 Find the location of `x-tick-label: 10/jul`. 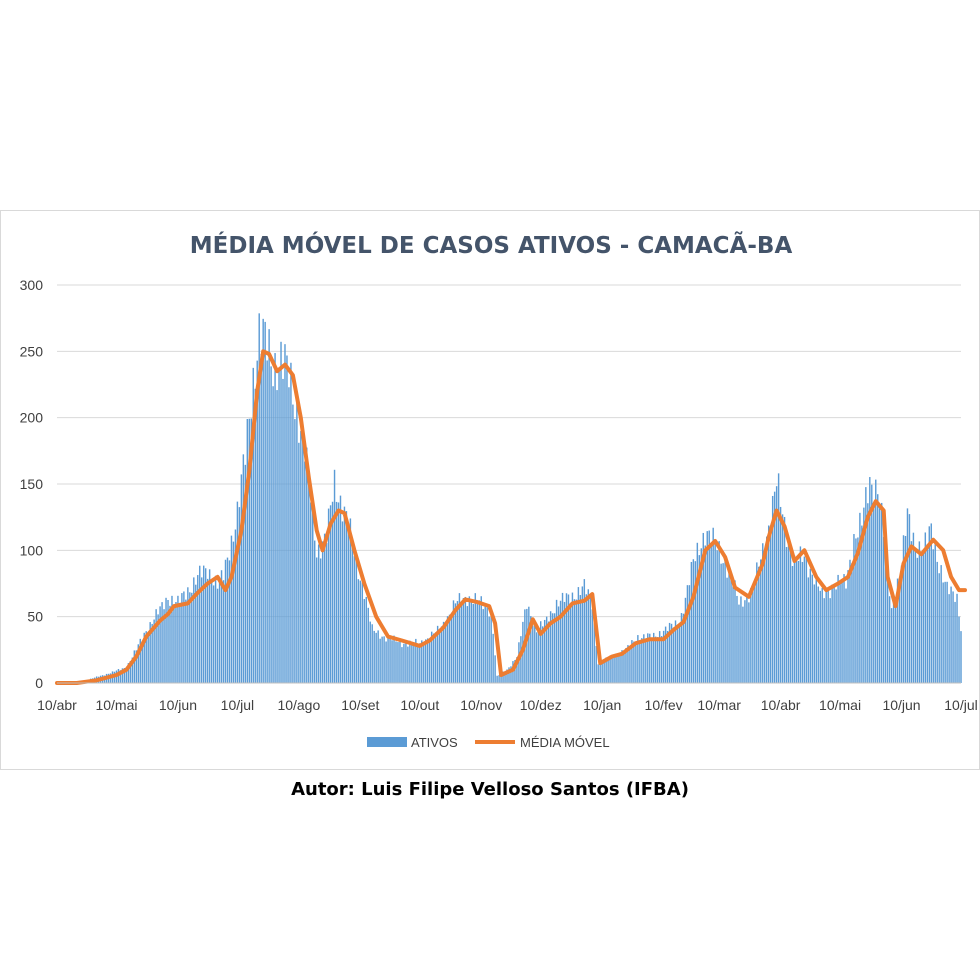

x-tick-label: 10/jul is located at coordinates (960, 705).